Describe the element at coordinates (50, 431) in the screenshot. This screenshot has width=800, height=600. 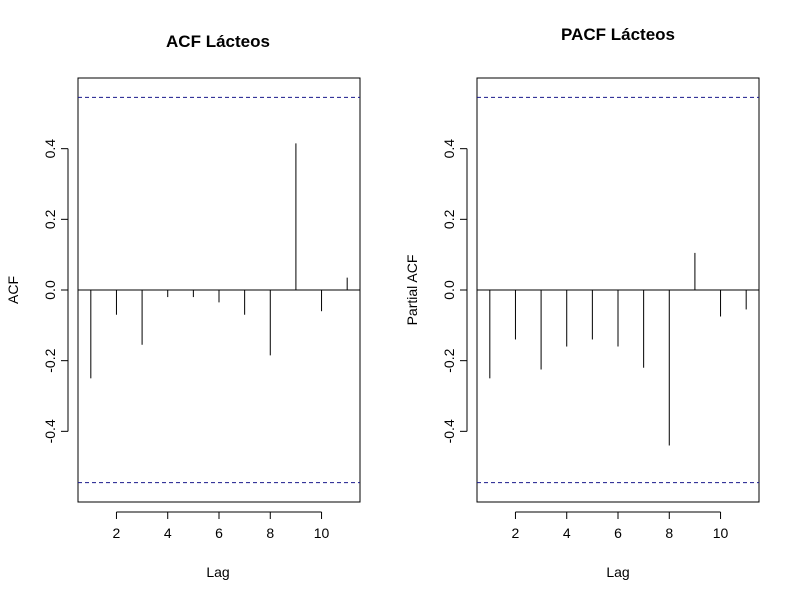
I see `acf-y-tick-label: -0.4` at that location.